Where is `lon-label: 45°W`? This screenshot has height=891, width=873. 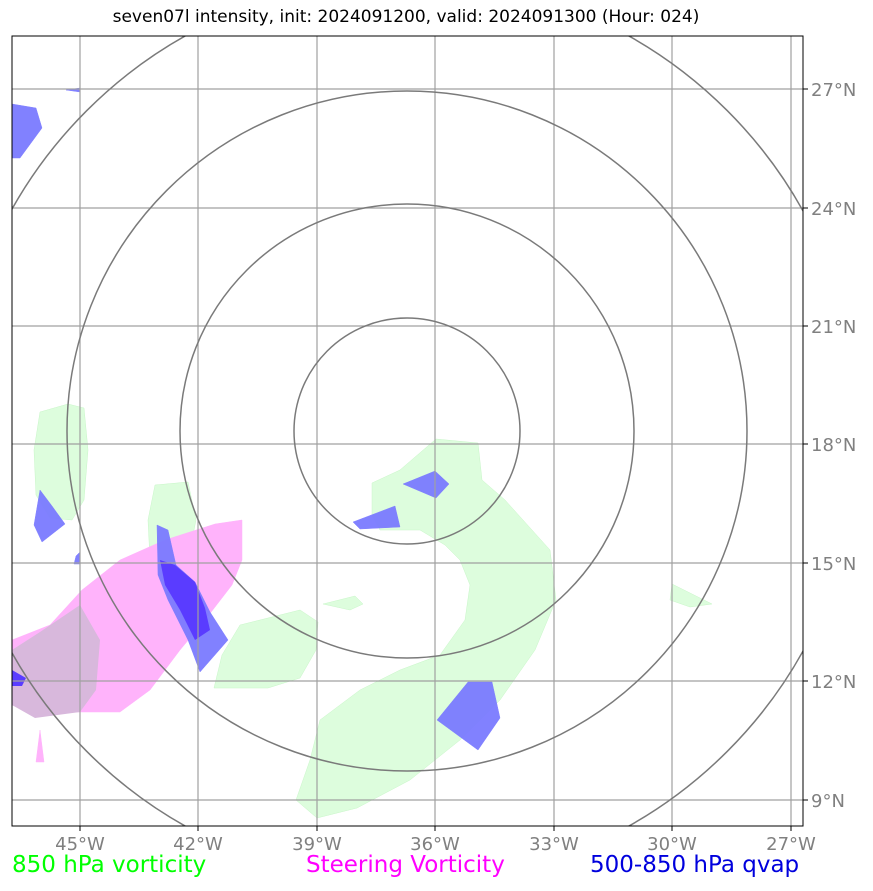 lon-label: 45°W is located at coordinates (80, 844).